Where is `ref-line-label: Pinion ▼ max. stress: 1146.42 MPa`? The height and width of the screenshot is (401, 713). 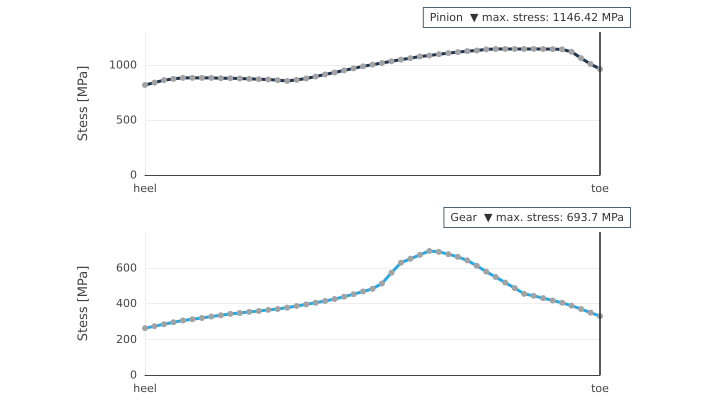
ref-line-label: Pinion ▼ max. stress: 1146.42 MPa is located at coordinates (527, 17).